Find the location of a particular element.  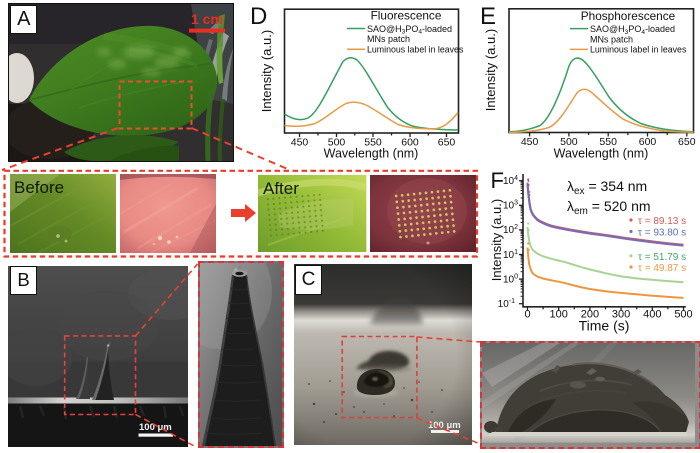

svg-text: τ = 51.79 s is located at coordinates (662, 257).